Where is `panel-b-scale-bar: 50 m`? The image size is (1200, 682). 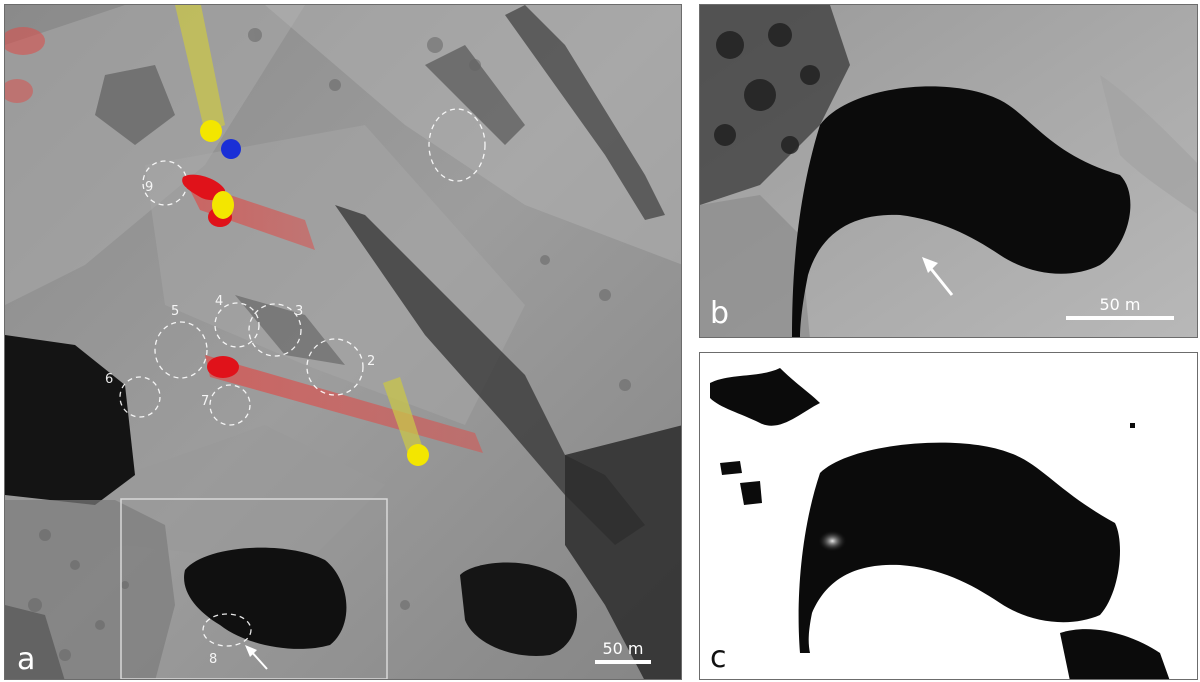 panel-b-scale-bar: 50 m is located at coordinates (1120, 307).